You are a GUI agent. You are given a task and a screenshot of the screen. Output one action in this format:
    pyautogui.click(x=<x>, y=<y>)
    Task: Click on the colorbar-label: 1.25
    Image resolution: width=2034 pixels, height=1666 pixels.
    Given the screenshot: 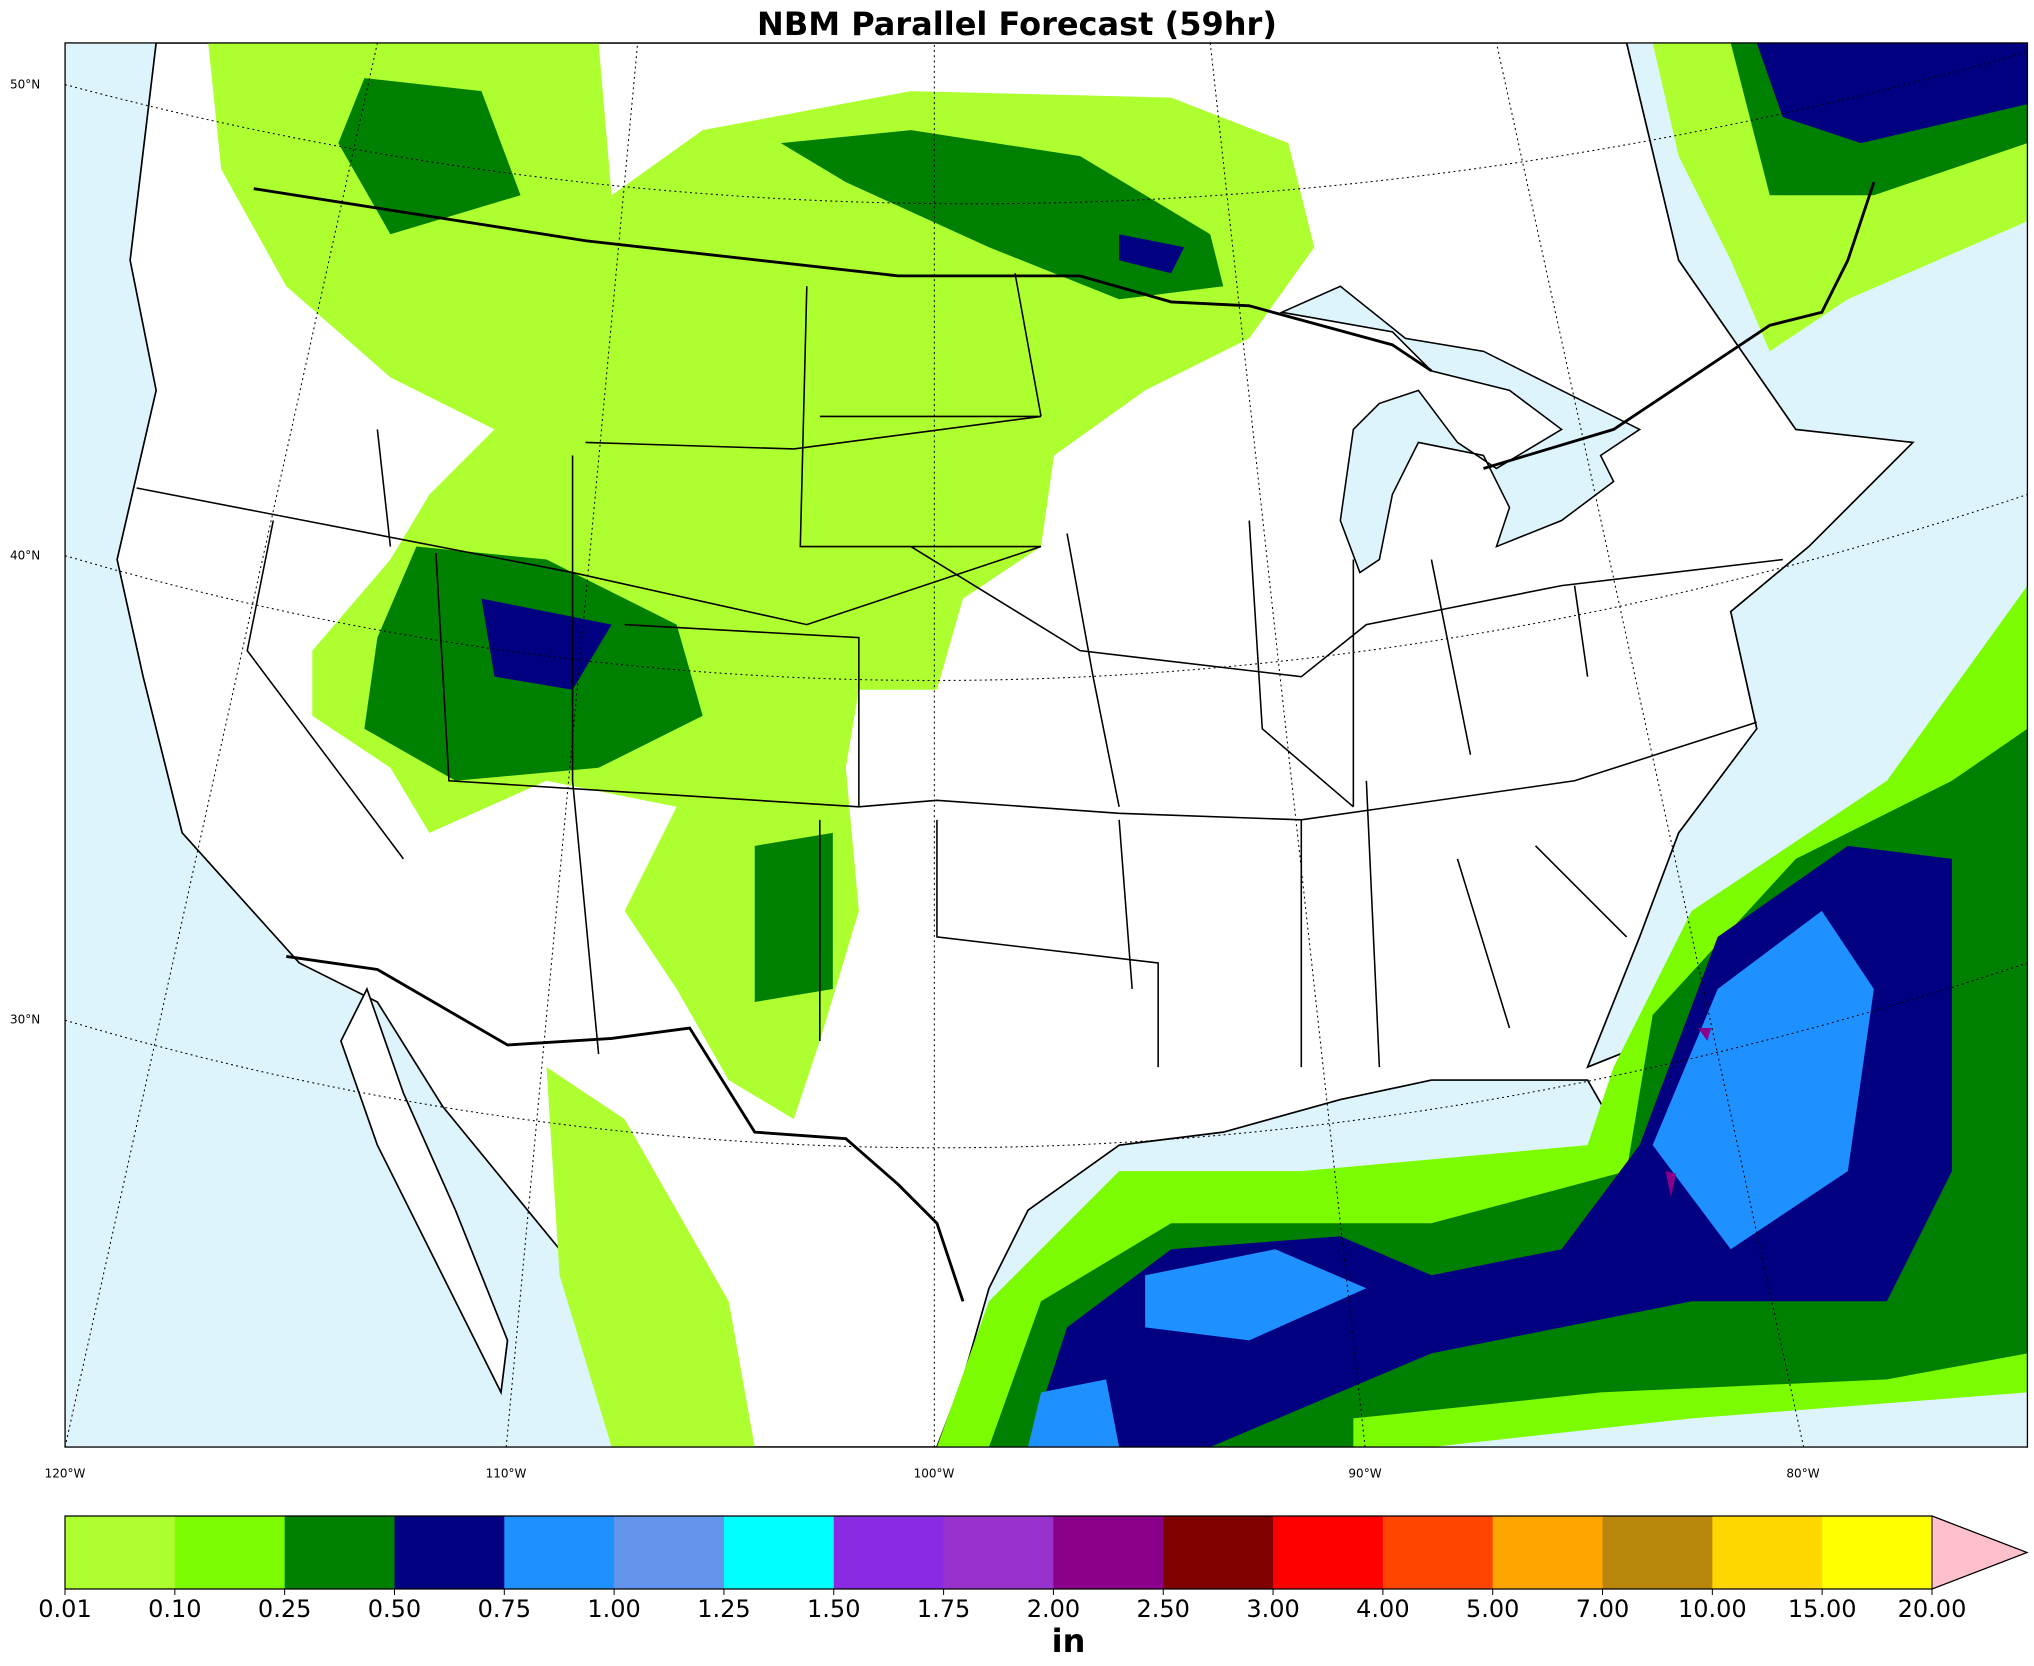 What is the action you would take?
    pyautogui.click(x=723, y=1609)
    